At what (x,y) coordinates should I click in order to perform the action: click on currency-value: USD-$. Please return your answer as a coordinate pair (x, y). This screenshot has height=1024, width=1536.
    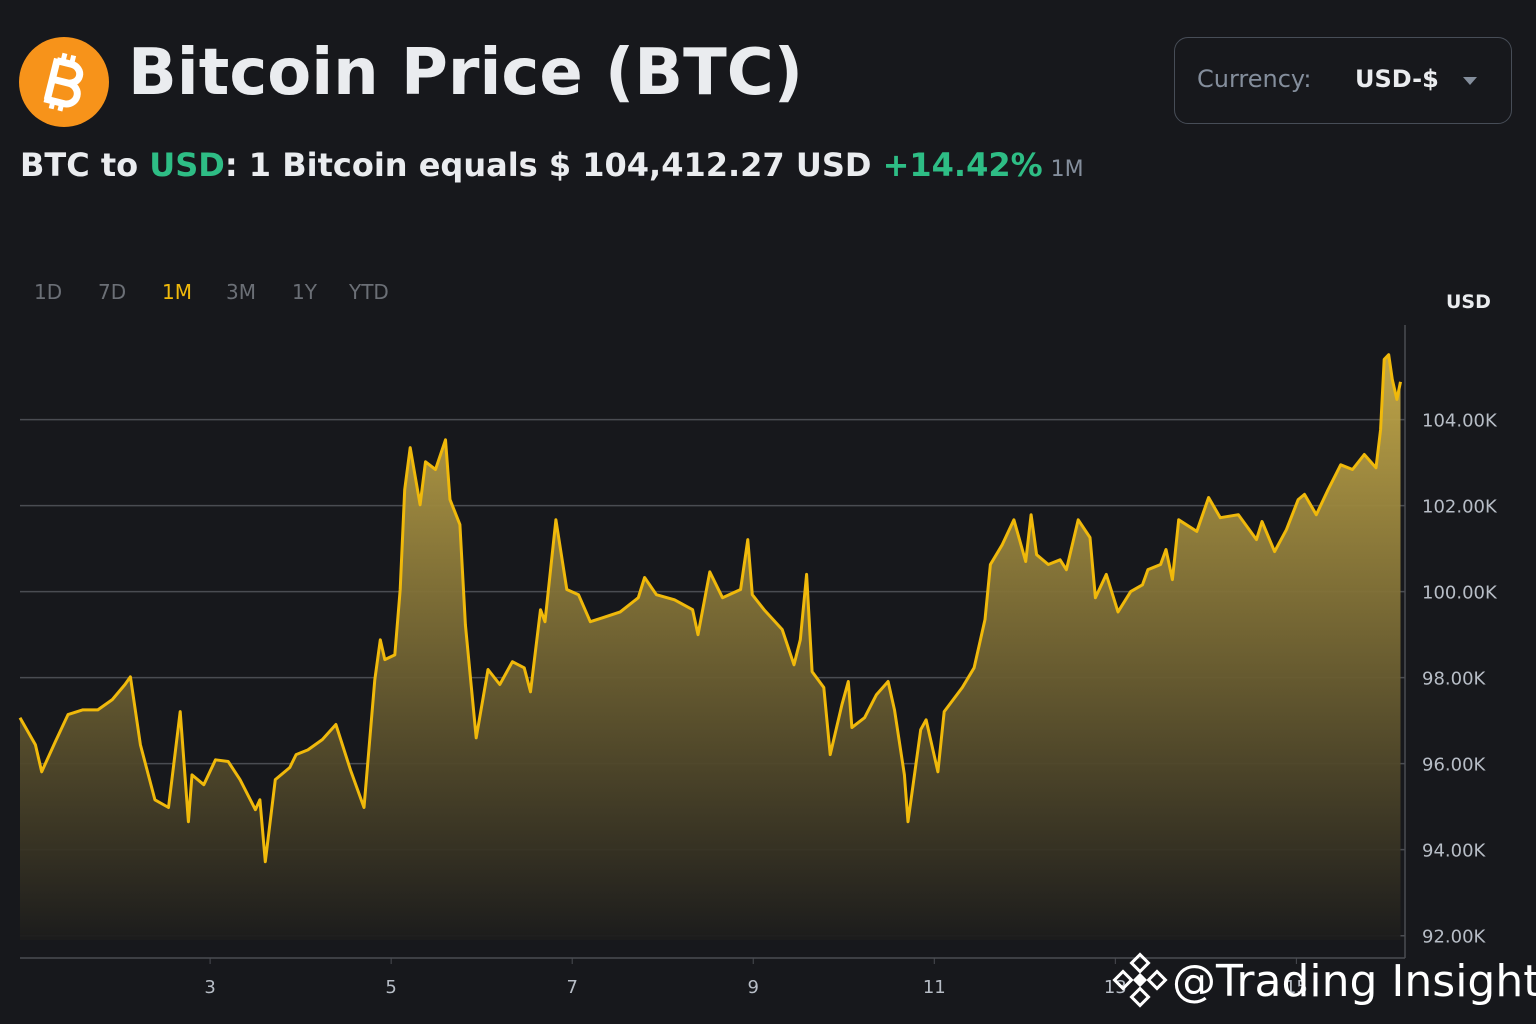
    Looking at the image, I should click on (1397, 79).